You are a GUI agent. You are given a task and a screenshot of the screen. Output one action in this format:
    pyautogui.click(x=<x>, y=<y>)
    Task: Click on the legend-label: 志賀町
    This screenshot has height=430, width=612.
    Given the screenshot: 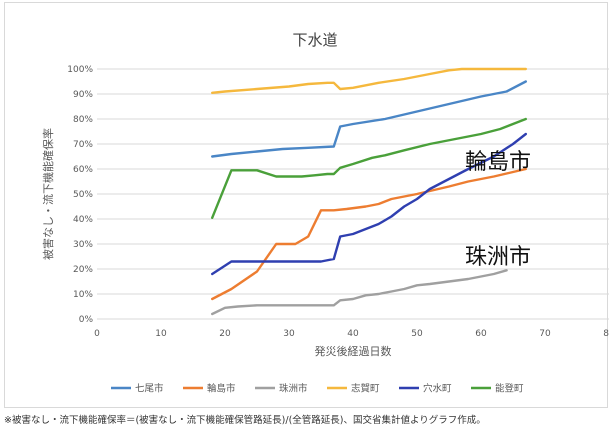 What is the action you would take?
    pyautogui.click(x=365, y=389)
    